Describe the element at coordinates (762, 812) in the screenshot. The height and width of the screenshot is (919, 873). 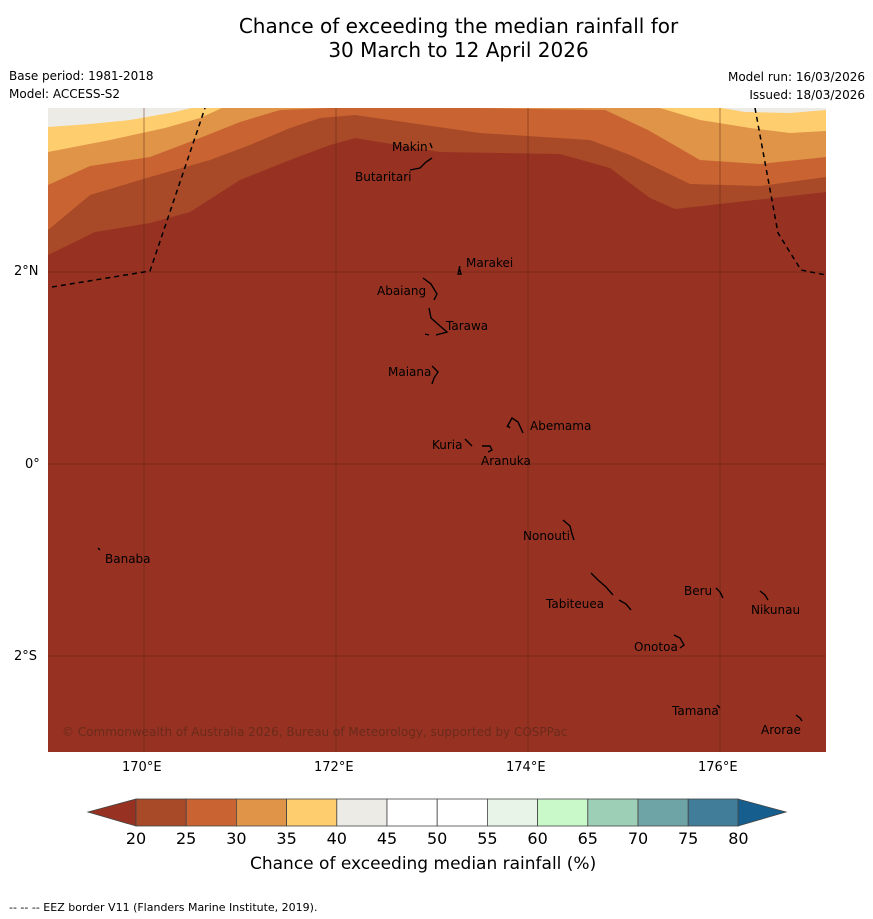
I see `colorbar-over-arrow` at that location.